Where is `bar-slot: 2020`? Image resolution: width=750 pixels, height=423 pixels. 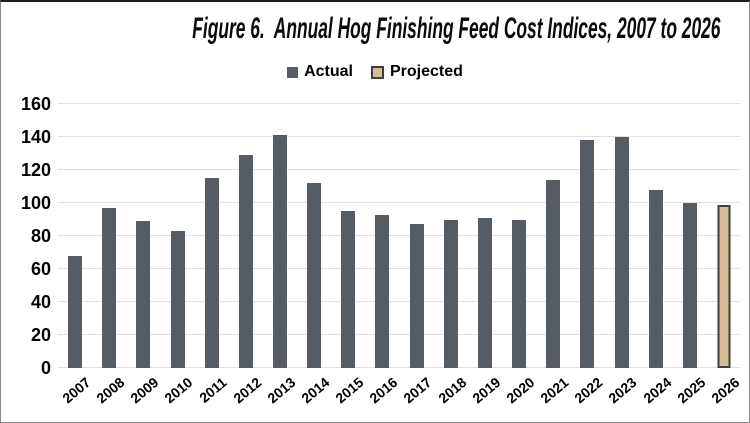
bar-slot: 2020 is located at coordinates (519, 255).